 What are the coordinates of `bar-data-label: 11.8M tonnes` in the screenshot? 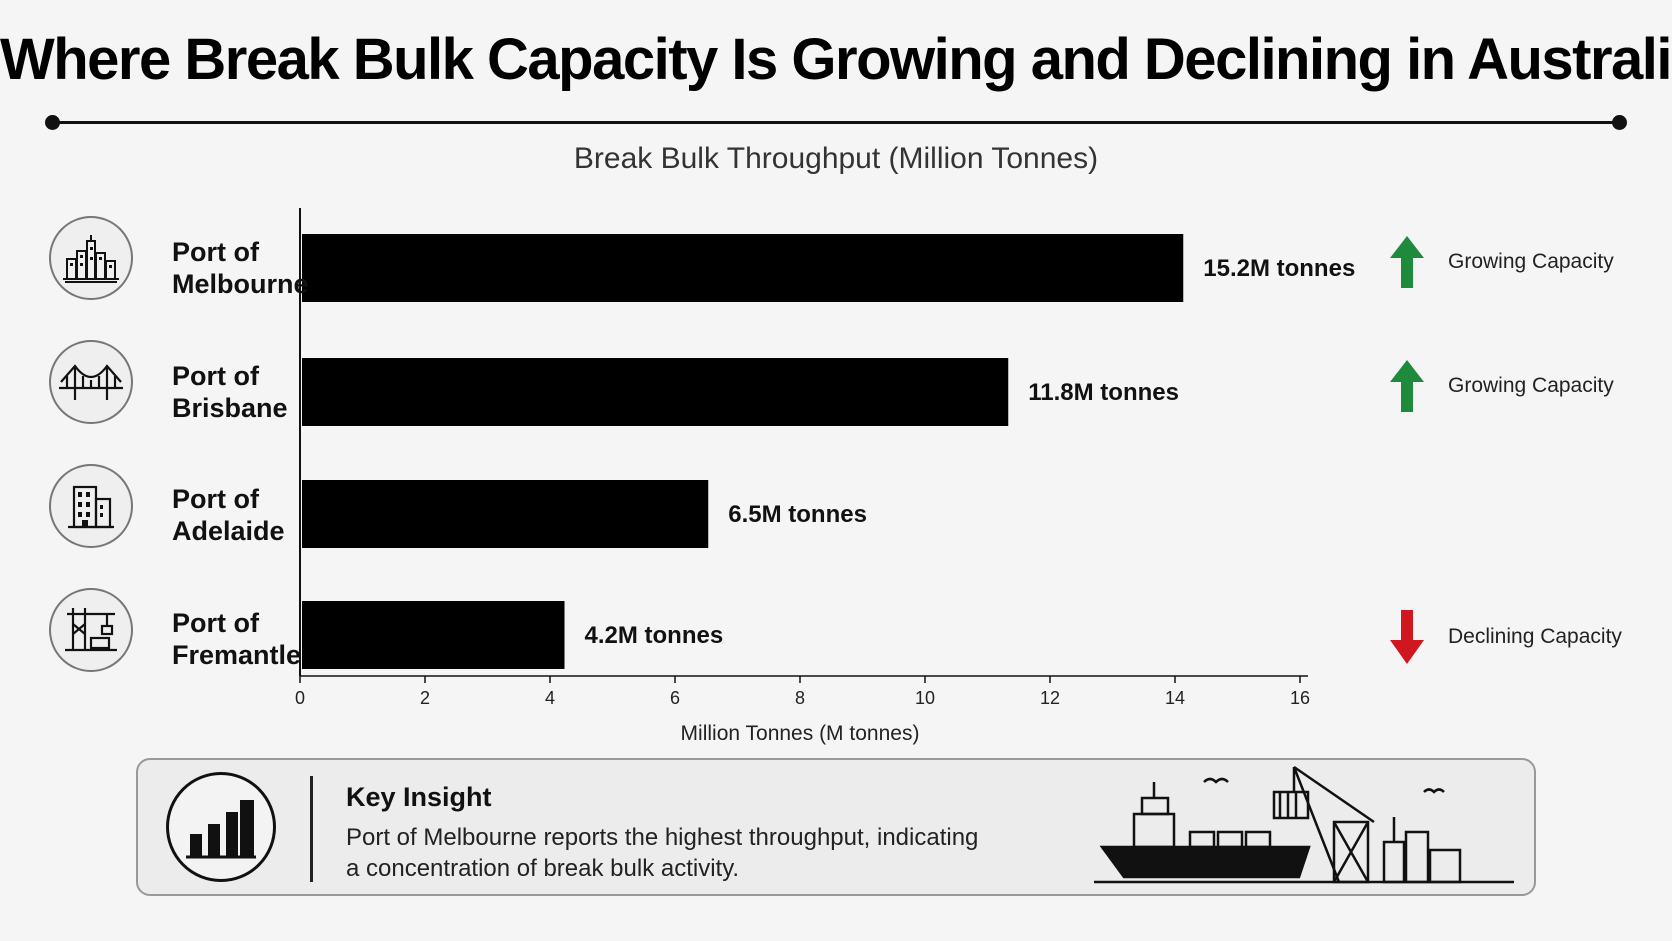 It's located at (1103, 392).